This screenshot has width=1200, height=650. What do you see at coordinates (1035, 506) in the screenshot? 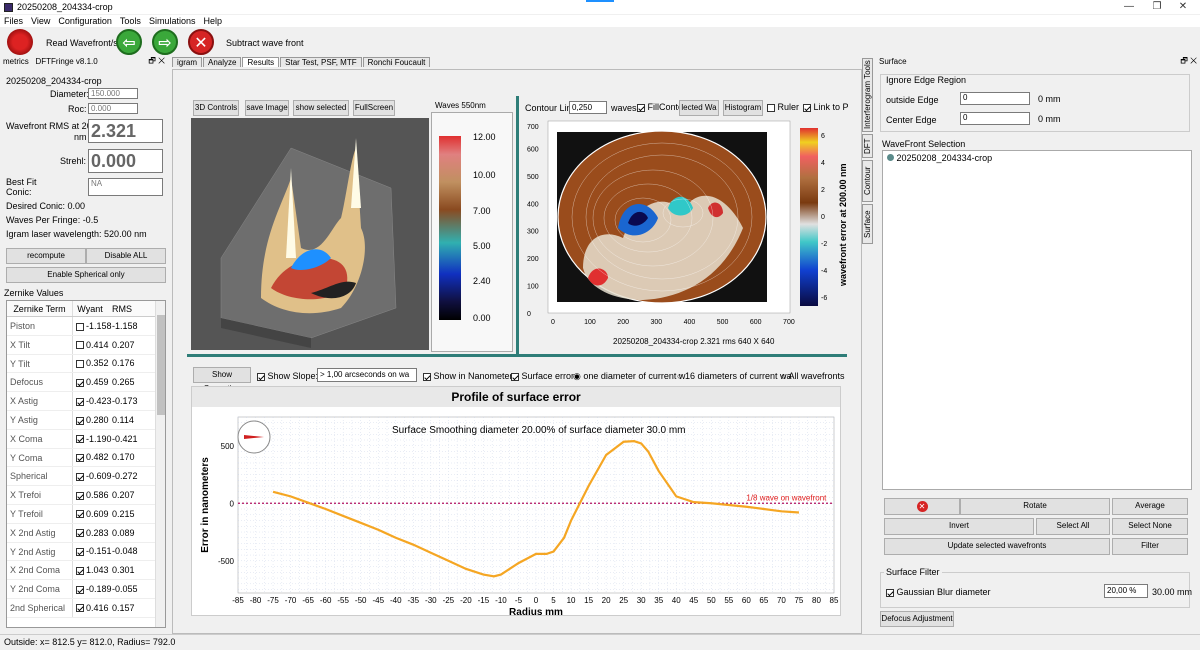
I see `rotate-button: Rotate` at bounding box center [1035, 506].